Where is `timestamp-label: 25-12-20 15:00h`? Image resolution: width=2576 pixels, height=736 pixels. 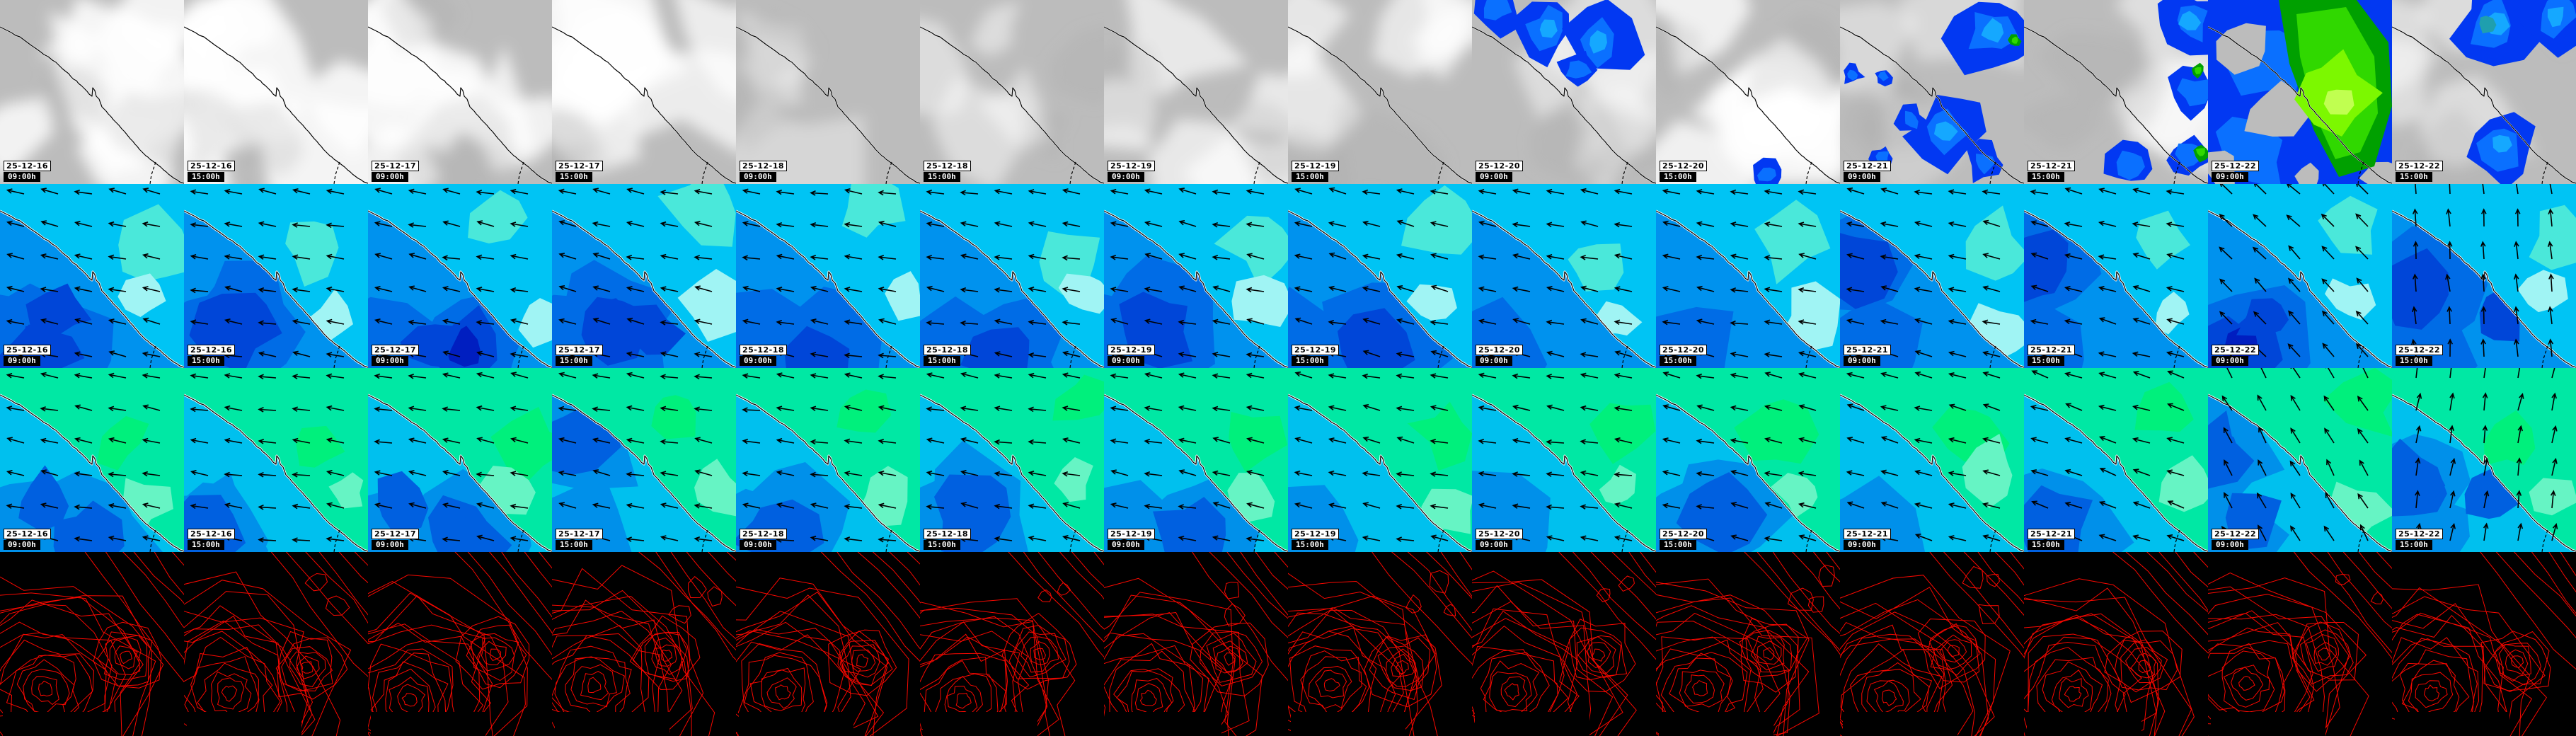 timestamp-label: 25-12-20 15:00h is located at coordinates (1684, 171).